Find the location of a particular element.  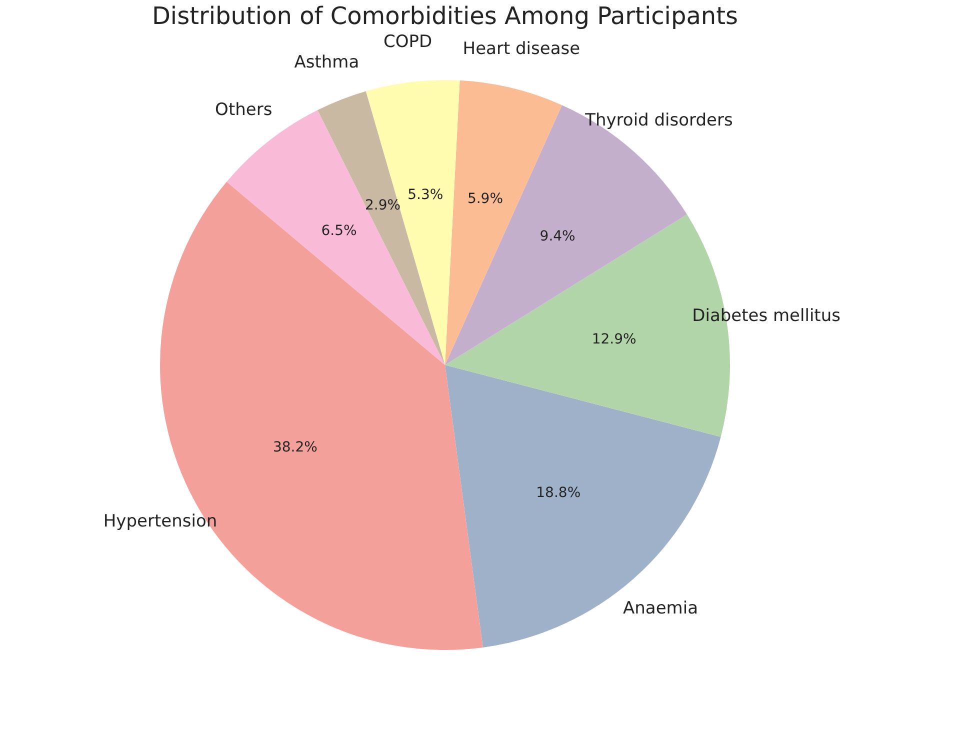

data-label: 6.5% is located at coordinates (339, 230).